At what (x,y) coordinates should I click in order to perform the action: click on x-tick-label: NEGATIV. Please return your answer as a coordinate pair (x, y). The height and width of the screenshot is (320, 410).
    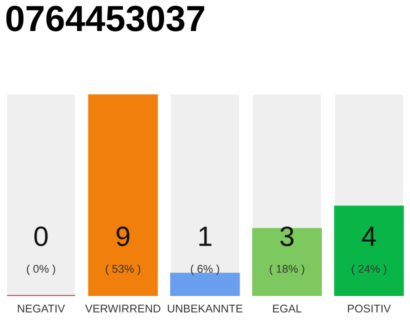
    Looking at the image, I should click on (41, 308).